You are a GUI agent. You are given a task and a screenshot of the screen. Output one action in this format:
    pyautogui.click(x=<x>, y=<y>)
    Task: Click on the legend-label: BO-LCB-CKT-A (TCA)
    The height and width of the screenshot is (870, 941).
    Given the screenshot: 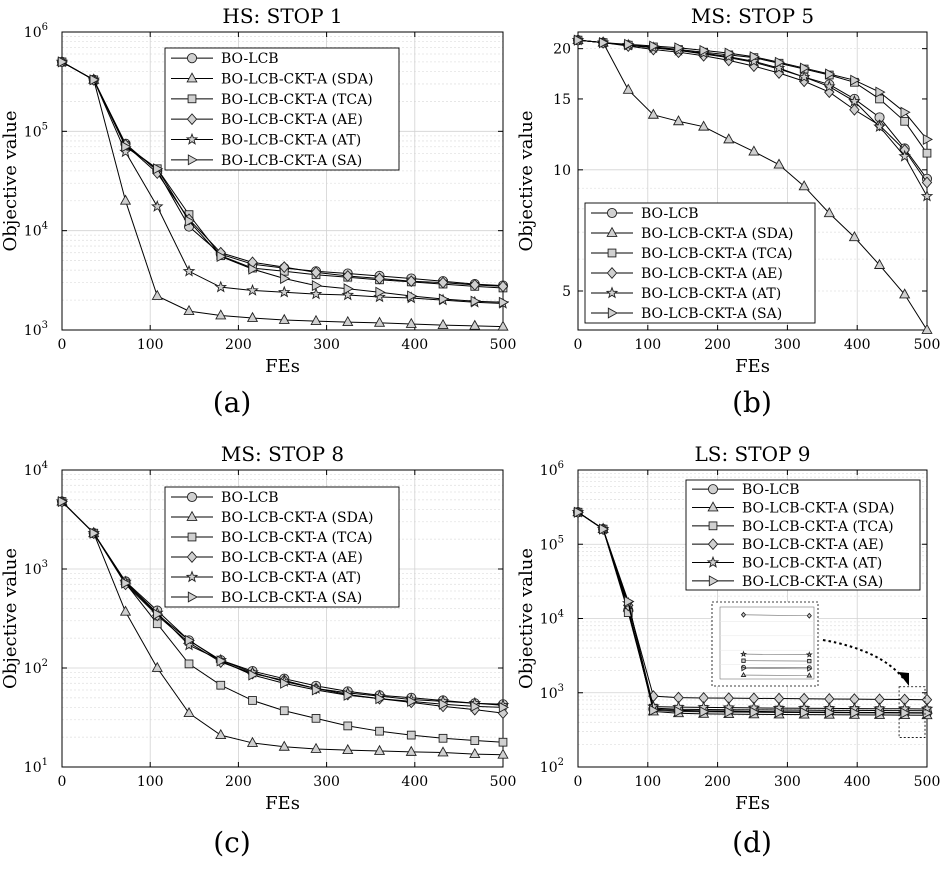 What is the action you would take?
    pyautogui.click(x=717, y=254)
    